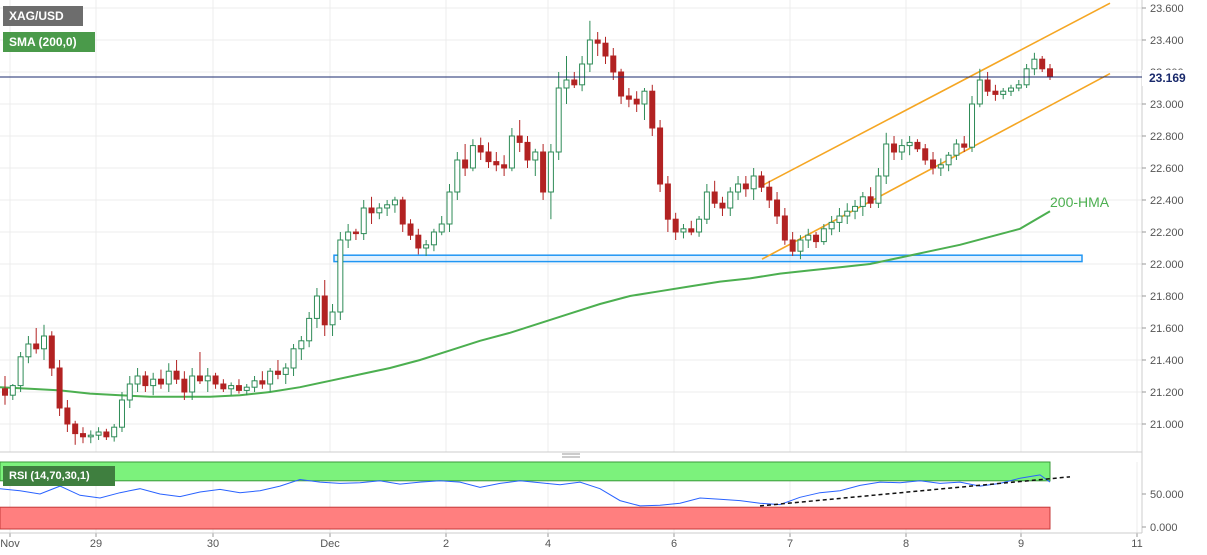 The height and width of the screenshot is (555, 1207). I want to click on time-tick-label: 7, so click(790, 544).